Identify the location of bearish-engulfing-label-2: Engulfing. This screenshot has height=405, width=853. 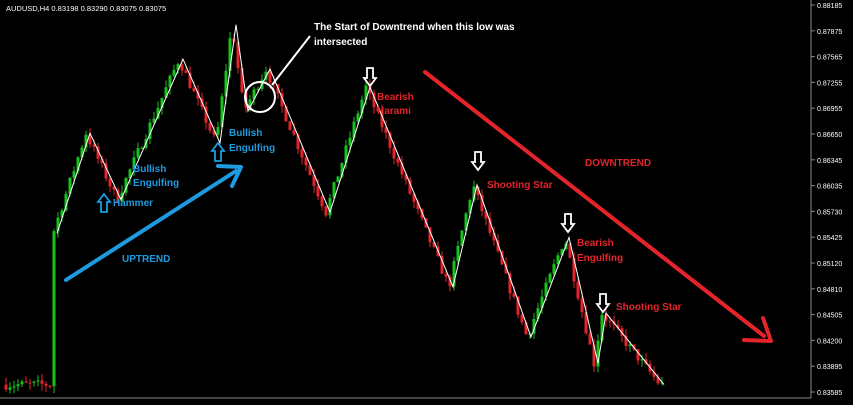
(600, 258).